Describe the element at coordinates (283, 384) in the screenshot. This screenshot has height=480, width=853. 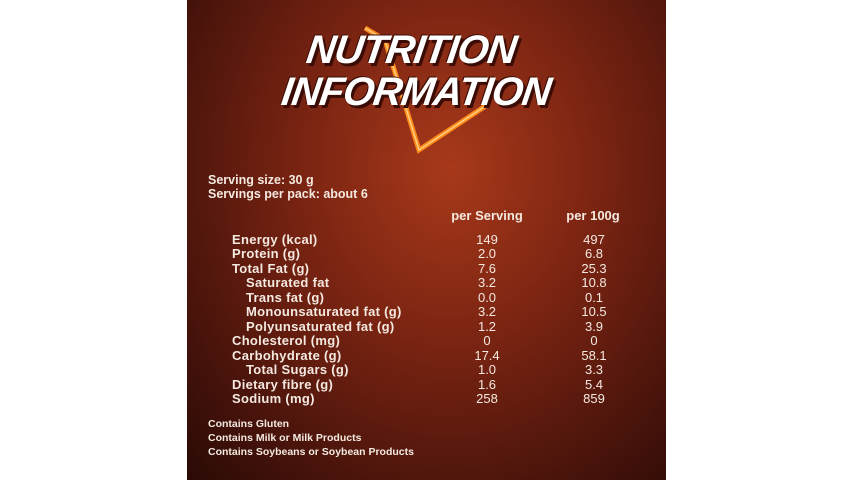
I see `row-label: Dietary fibre (g)` at that location.